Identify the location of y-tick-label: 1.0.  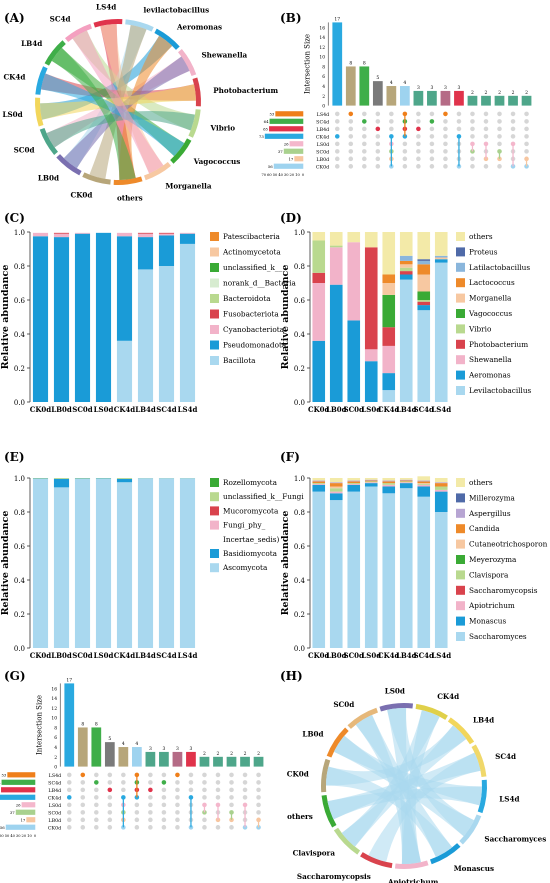
(299, 233).